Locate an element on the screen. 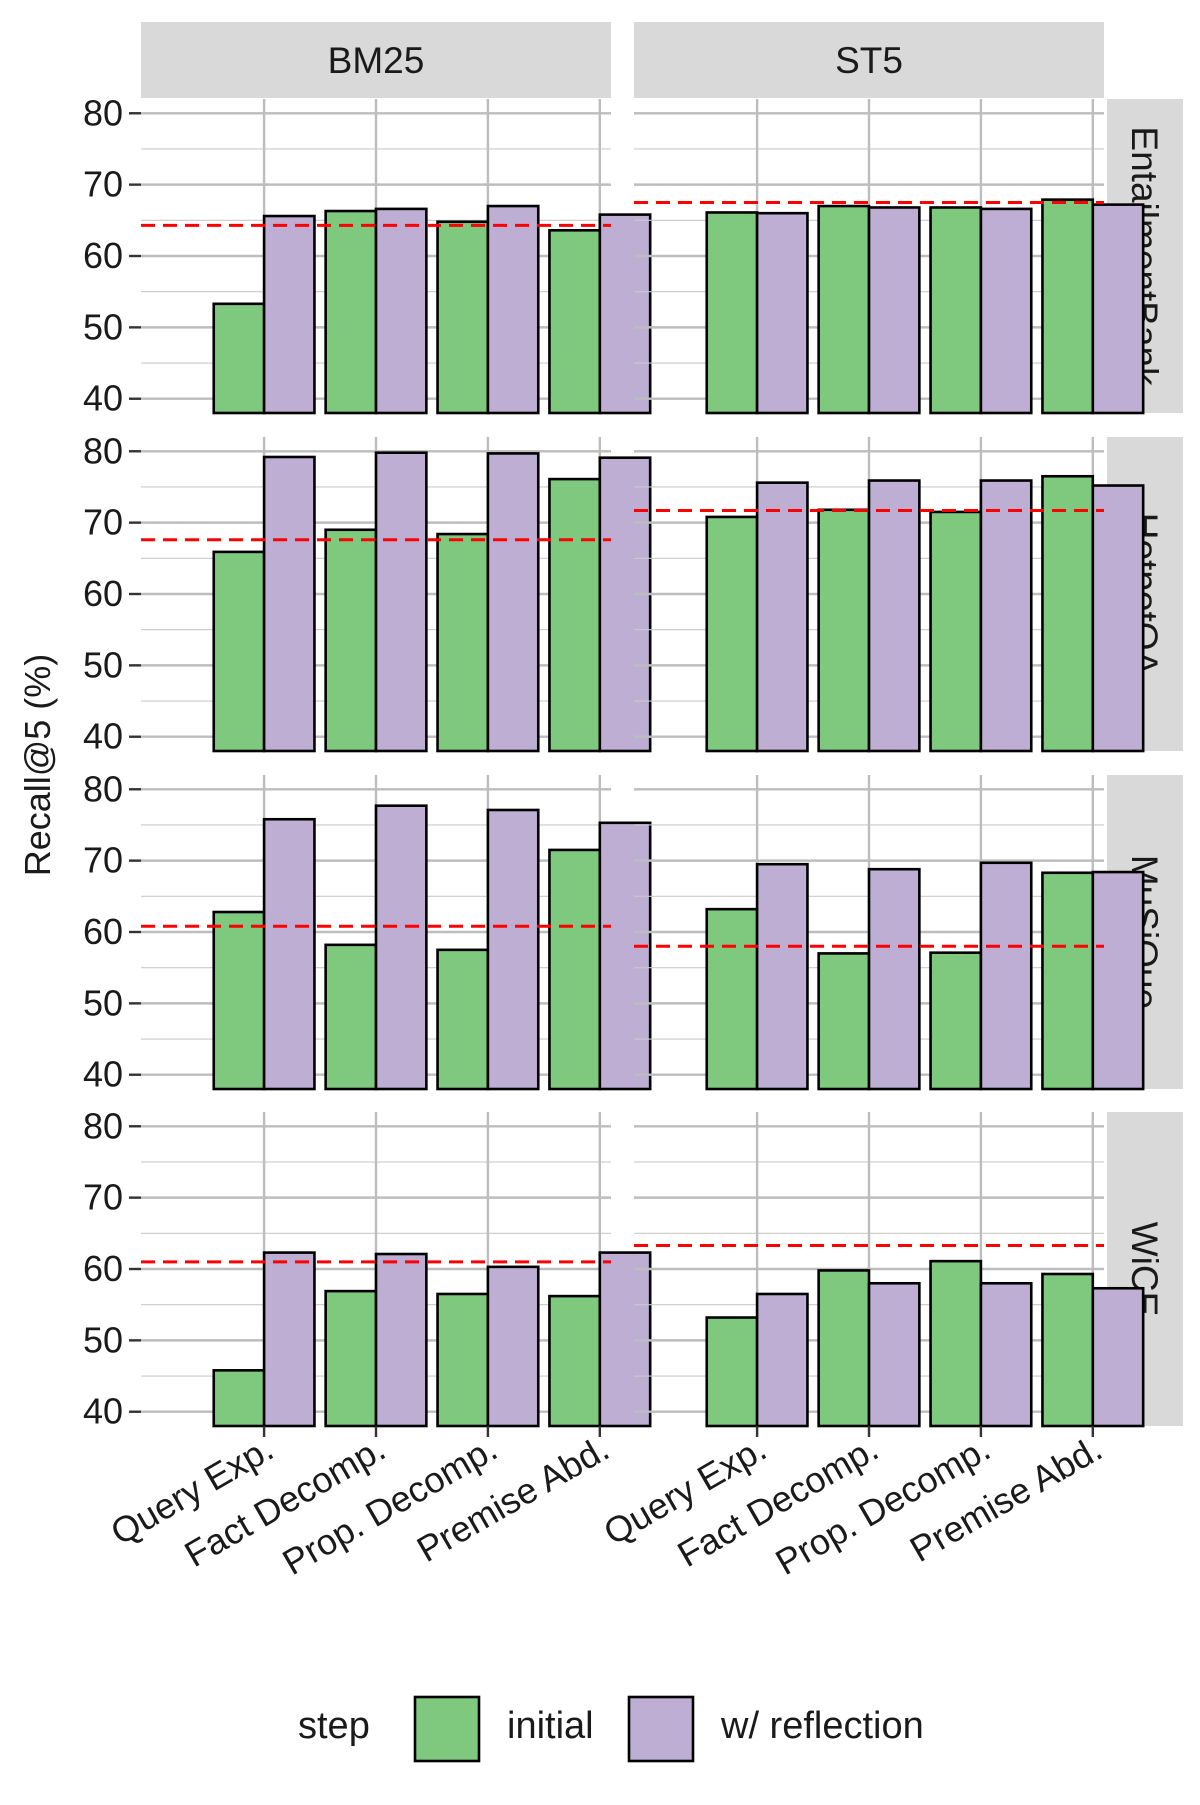 The height and width of the screenshot is (1805, 1200). legend-label-initial: initial is located at coordinates (550, 1726).